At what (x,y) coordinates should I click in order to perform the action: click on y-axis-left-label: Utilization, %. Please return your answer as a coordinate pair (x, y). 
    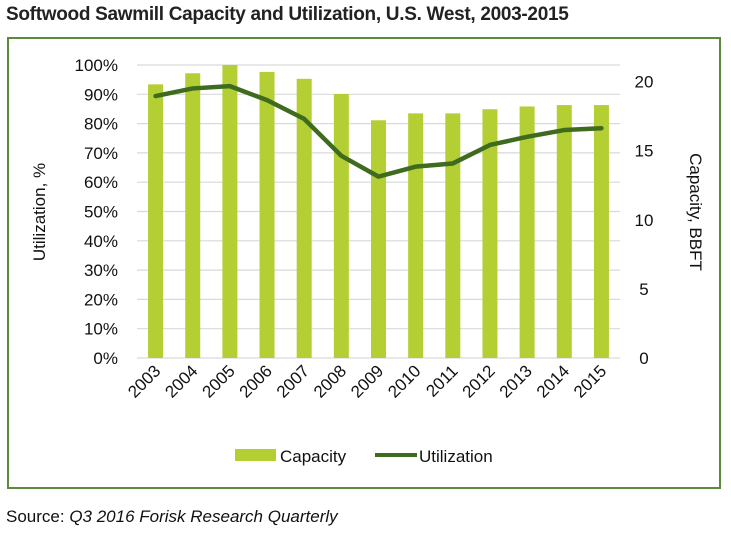
    Looking at the image, I should click on (39, 212).